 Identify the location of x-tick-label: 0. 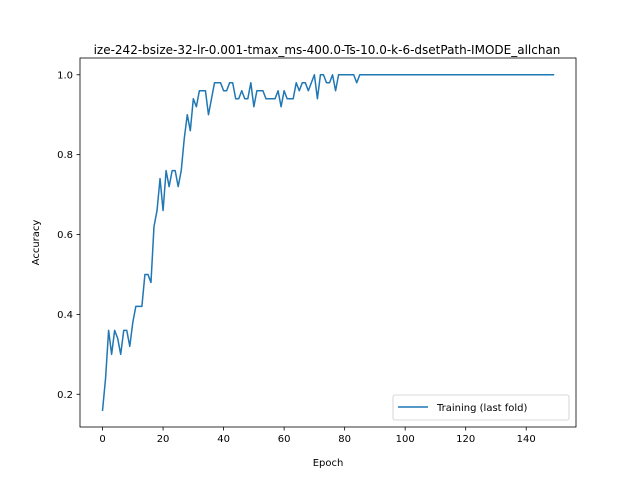
(102, 439).